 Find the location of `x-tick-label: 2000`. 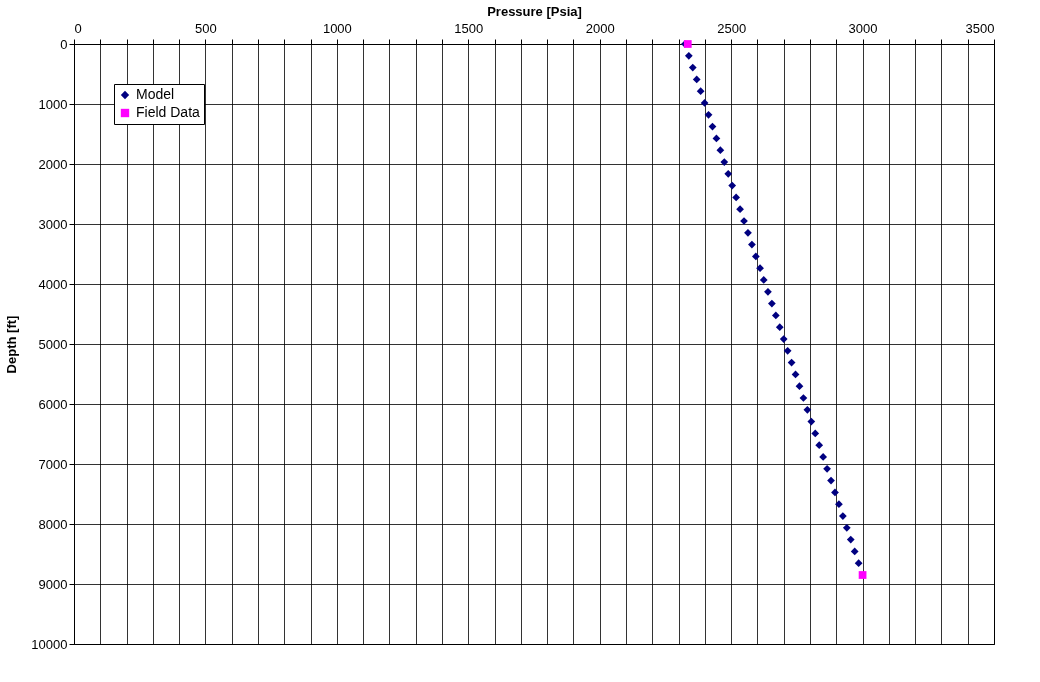

x-tick-label: 2000 is located at coordinates (600, 28).